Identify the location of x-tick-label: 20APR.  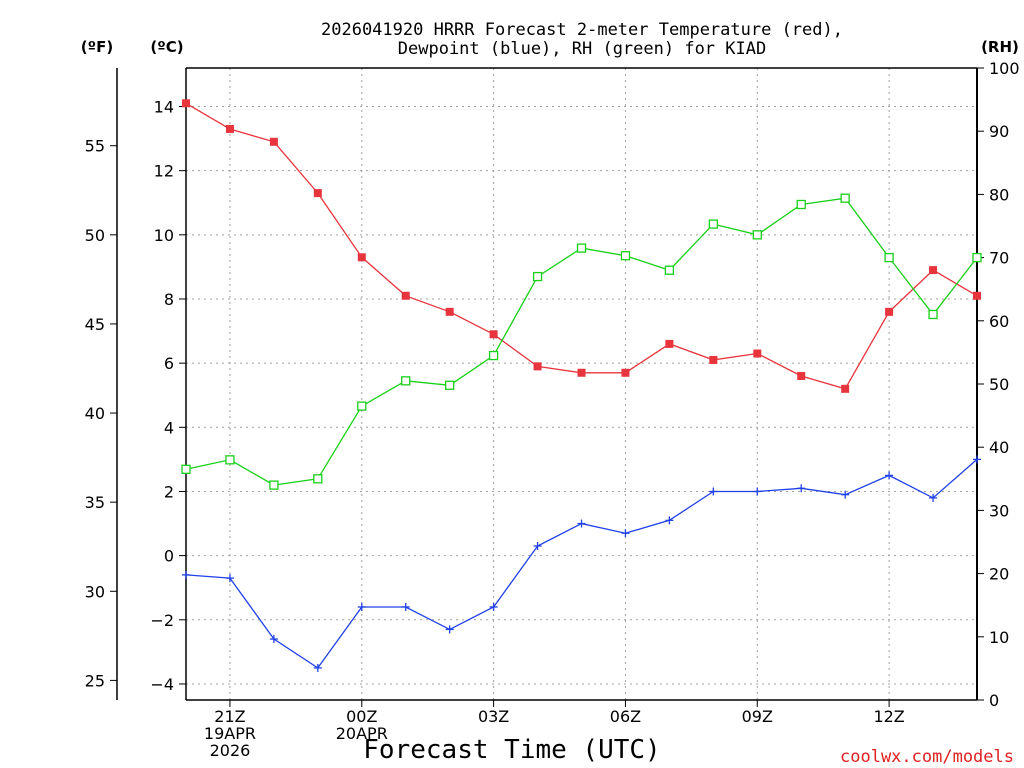
(362, 733).